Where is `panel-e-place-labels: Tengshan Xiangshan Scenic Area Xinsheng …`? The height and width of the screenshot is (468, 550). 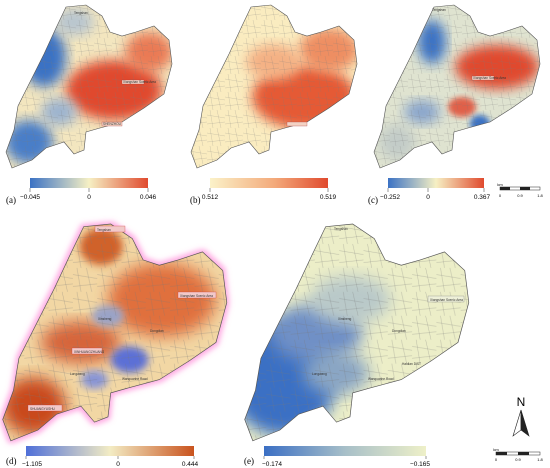 panel-e-place-labels: Tengshan Xiangshan Scenic Area Xinsheng … is located at coordinates (388, 304).